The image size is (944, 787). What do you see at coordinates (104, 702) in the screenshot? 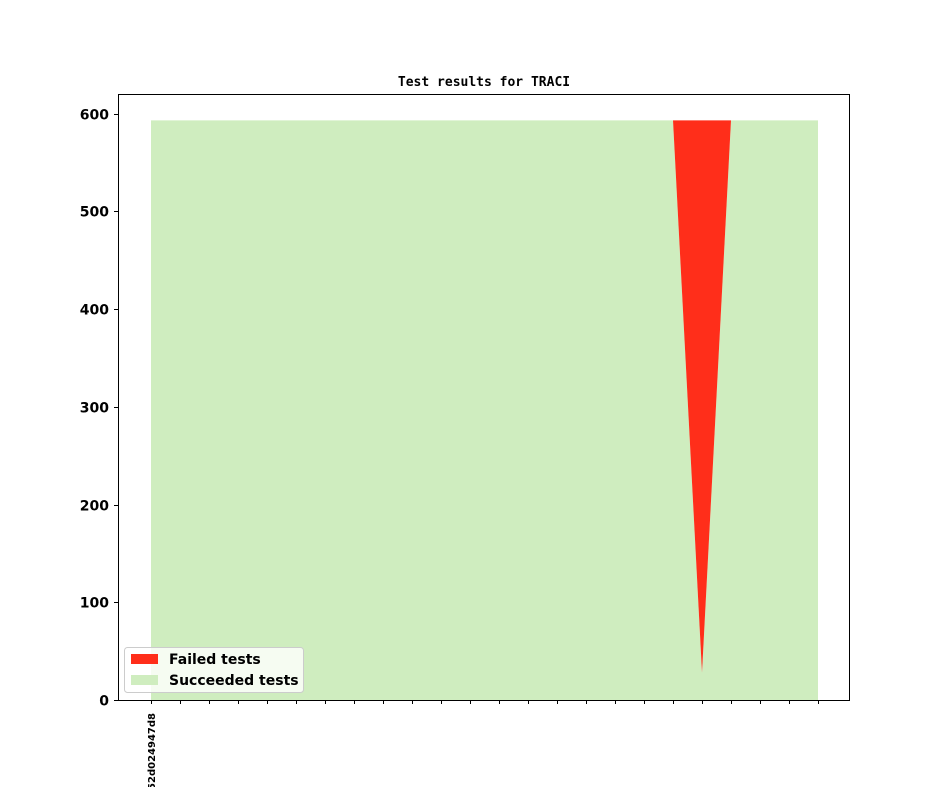
I see `y-tick-label: 0` at bounding box center [104, 702].